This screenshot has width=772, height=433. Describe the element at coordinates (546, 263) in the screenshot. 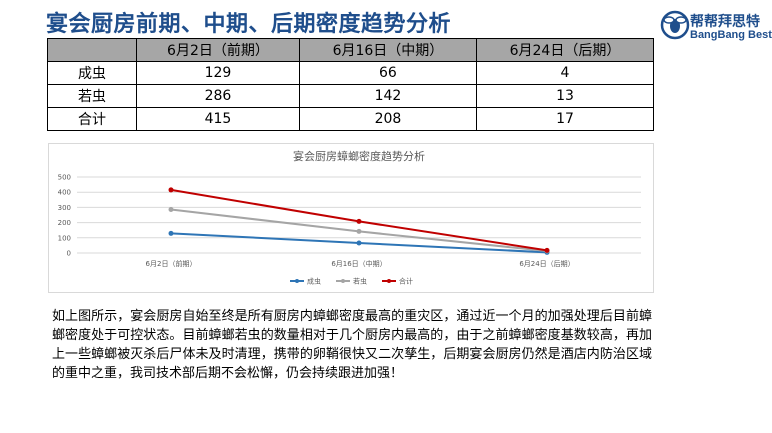

I see `x-tick-label: 6月24日（后期）` at that location.